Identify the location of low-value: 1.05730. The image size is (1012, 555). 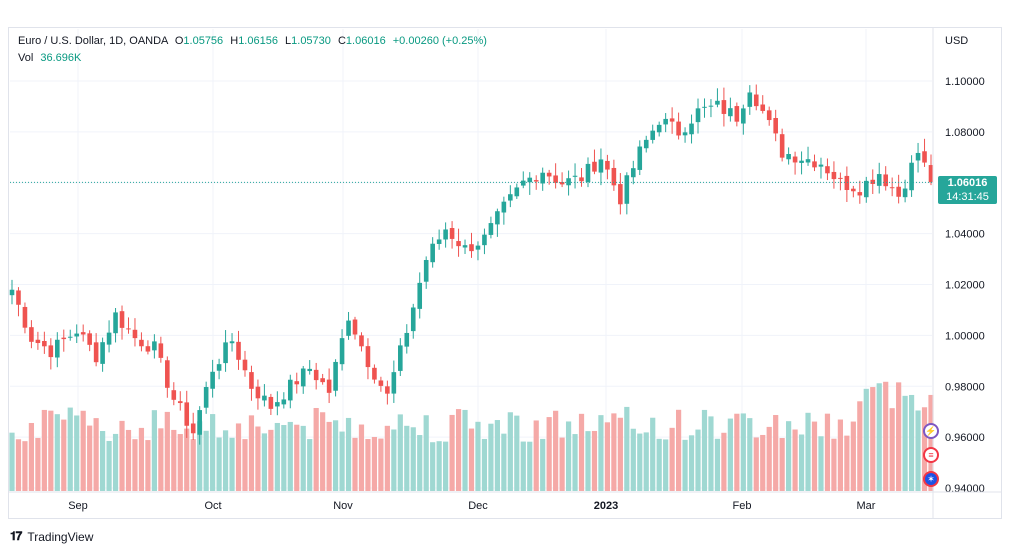
(311, 41).